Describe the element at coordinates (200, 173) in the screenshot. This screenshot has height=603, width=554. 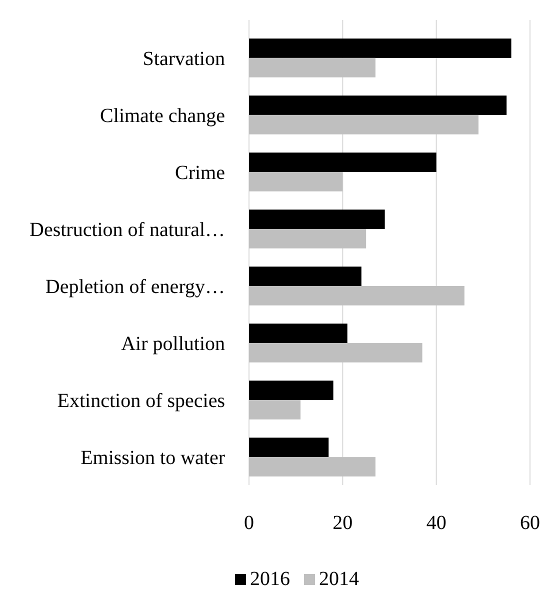
I see `y-tick-label: Crime` at that location.